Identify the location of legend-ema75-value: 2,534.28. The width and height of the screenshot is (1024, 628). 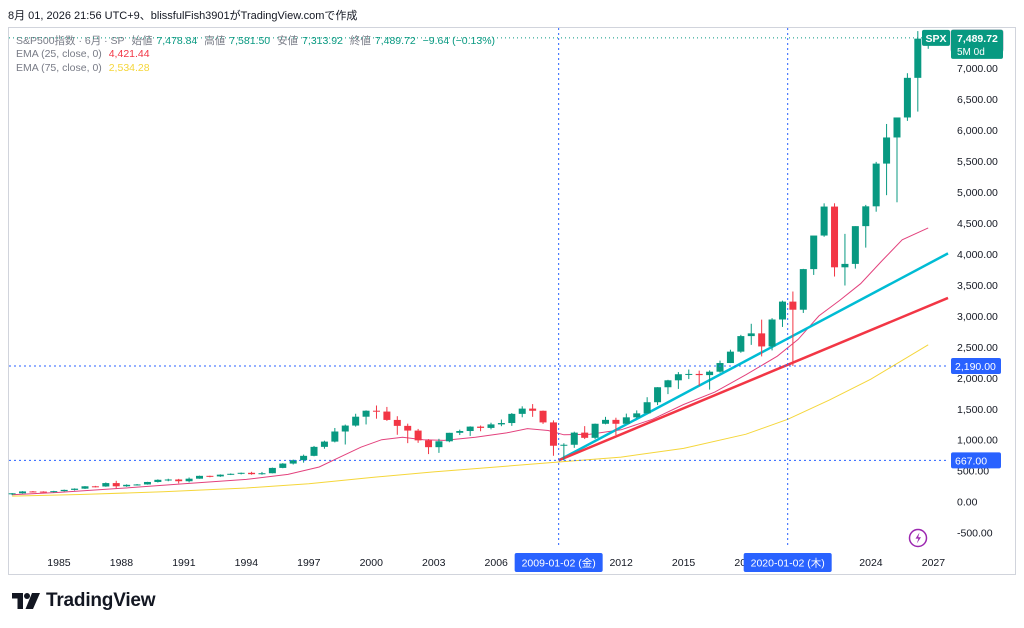
(129, 68).